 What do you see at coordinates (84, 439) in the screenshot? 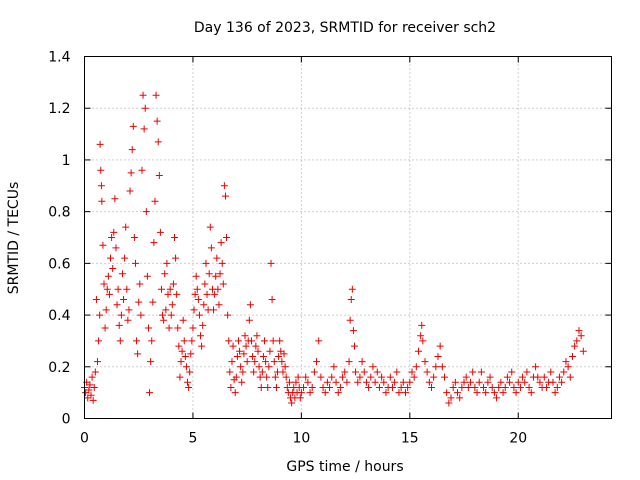
I see `x-tick-label: 0` at bounding box center [84, 439].